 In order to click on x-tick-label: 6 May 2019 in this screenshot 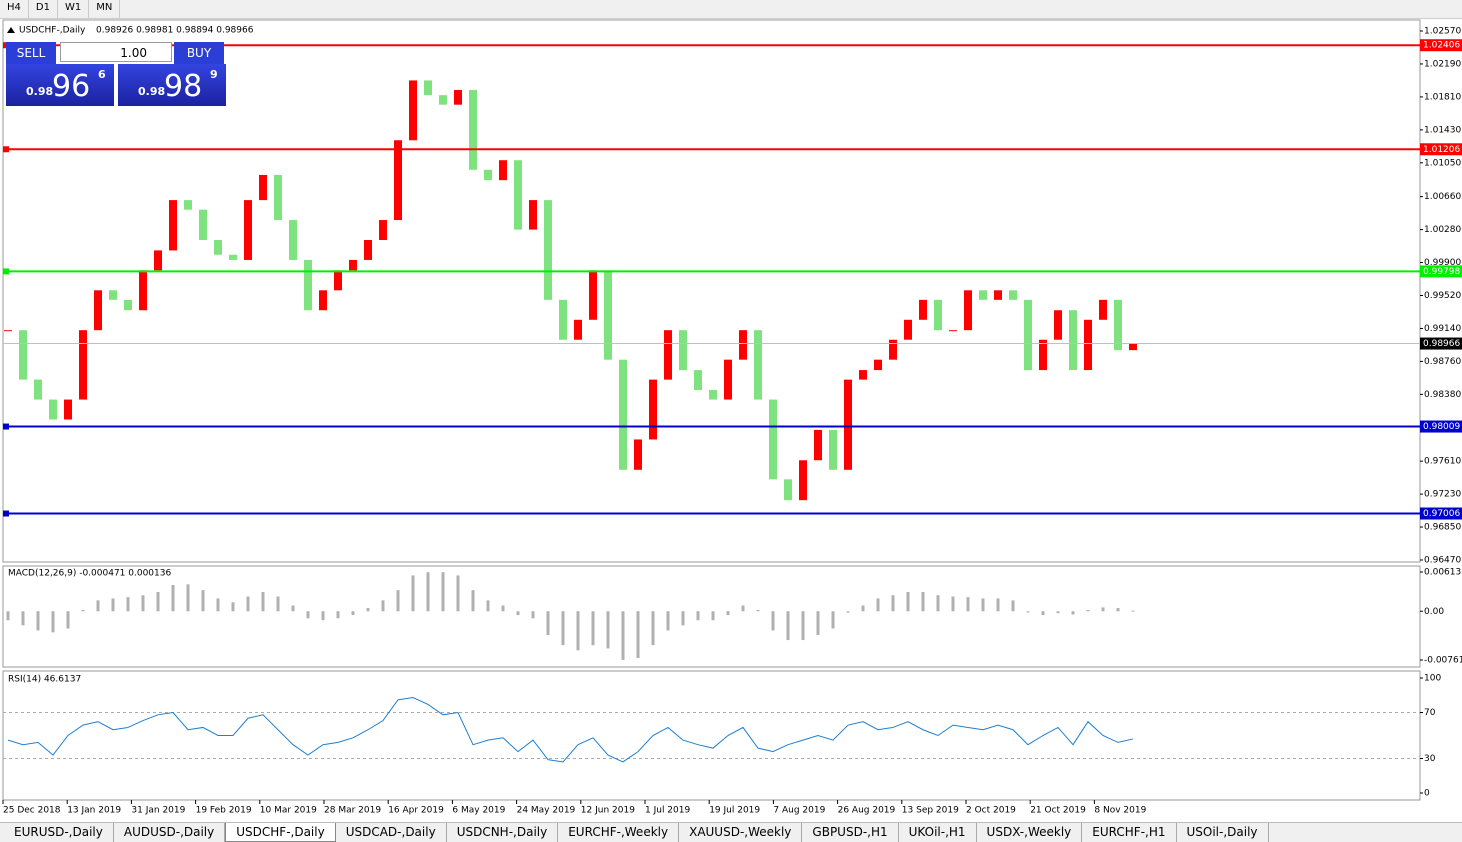, I will do `click(478, 811)`.